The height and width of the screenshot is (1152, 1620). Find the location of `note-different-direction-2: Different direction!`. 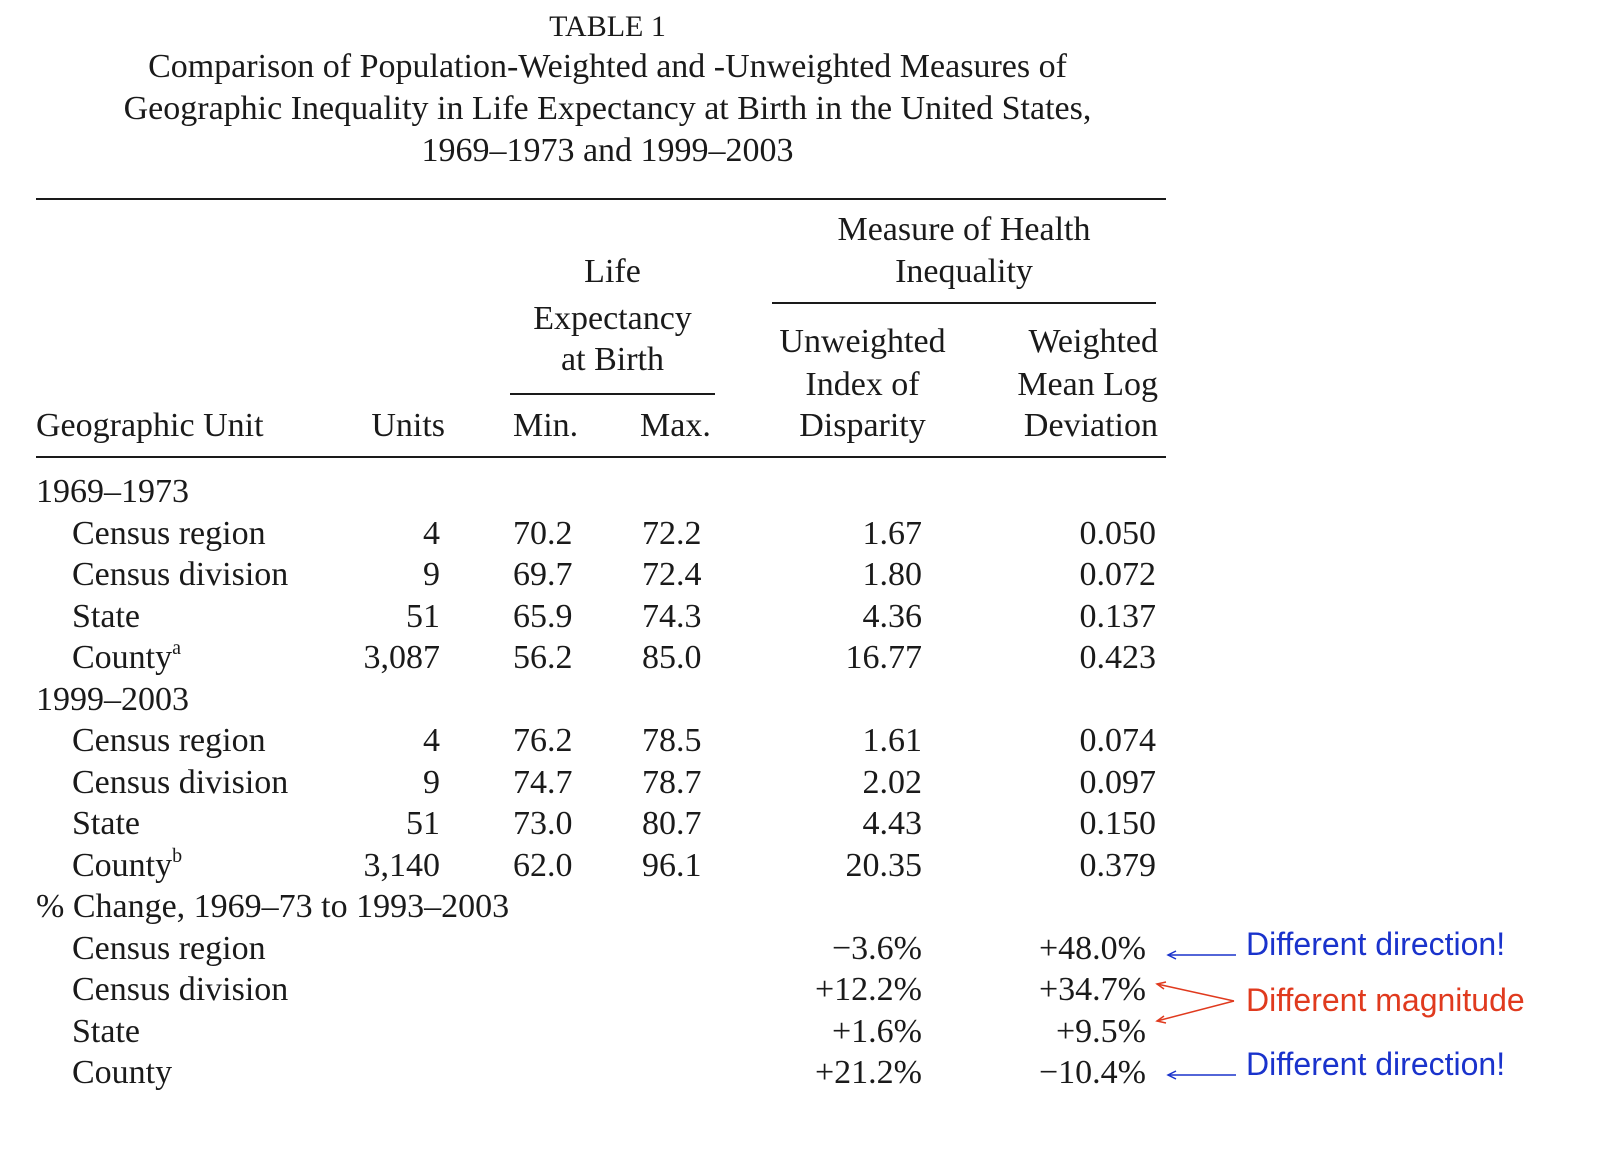

note-different-direction-2: Different direction! is located at coordinates (1376, 1064).